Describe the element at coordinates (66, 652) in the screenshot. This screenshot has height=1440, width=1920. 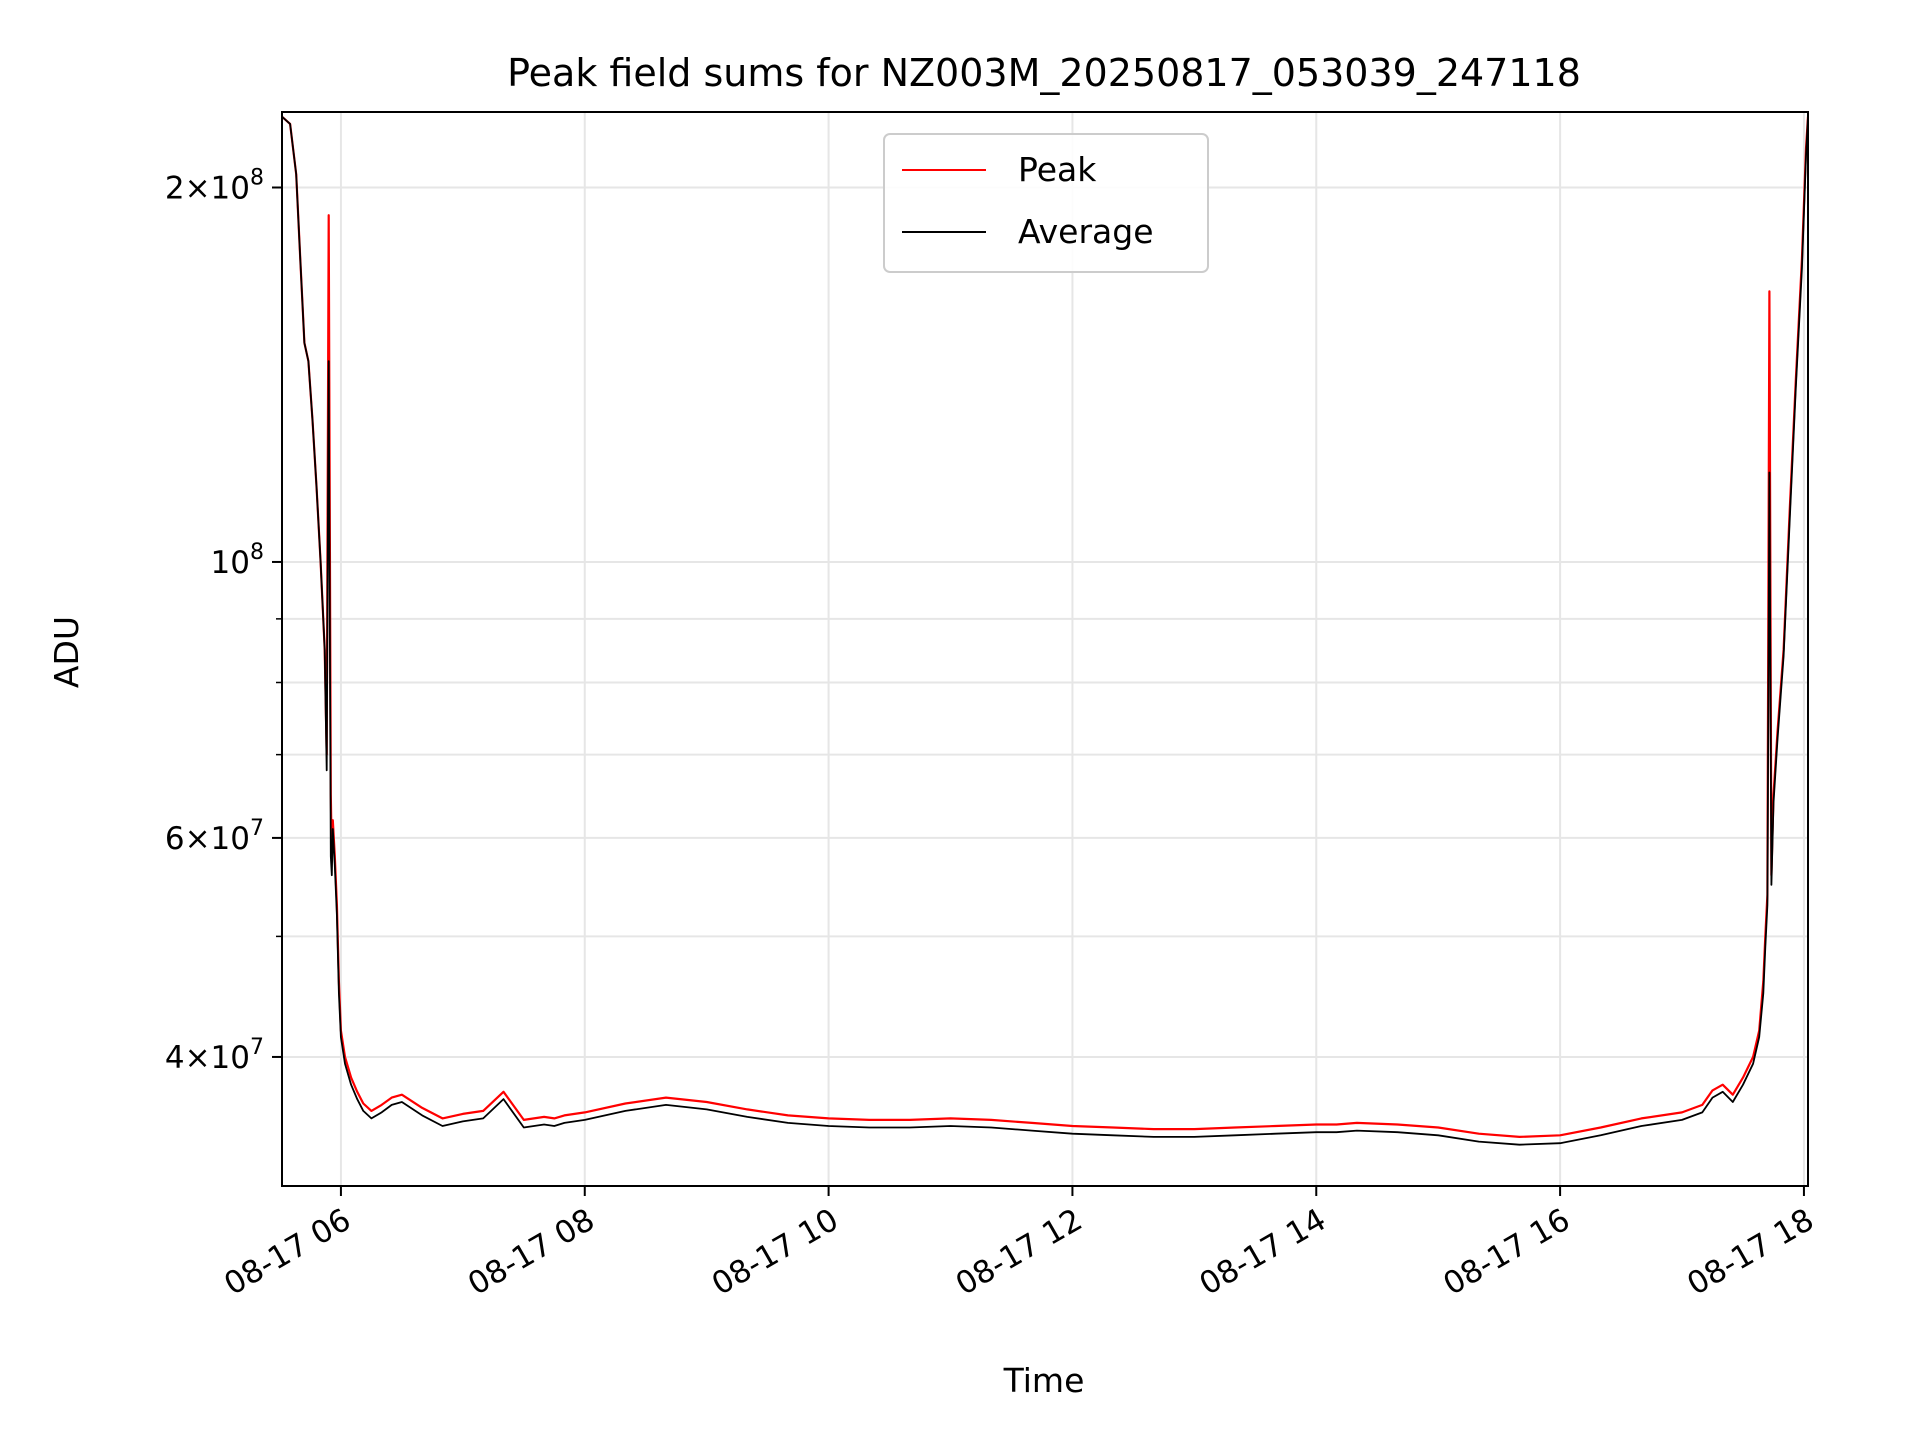
I see `y-axis-label: ADU` at that location.